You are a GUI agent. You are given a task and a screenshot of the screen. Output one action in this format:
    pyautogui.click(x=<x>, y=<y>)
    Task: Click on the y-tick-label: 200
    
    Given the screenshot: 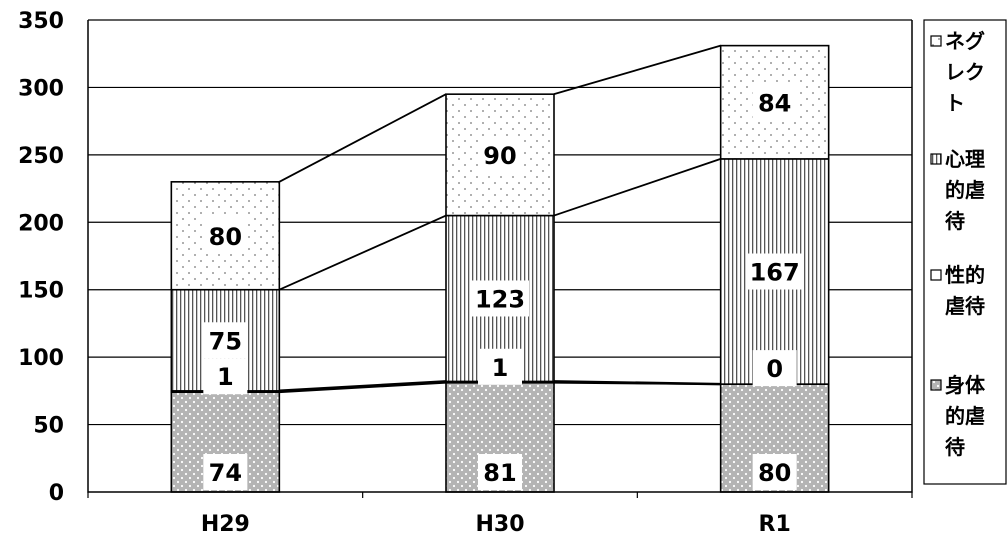 What is the action you would take?
    pyautogui.click(x=41, y=223)
    